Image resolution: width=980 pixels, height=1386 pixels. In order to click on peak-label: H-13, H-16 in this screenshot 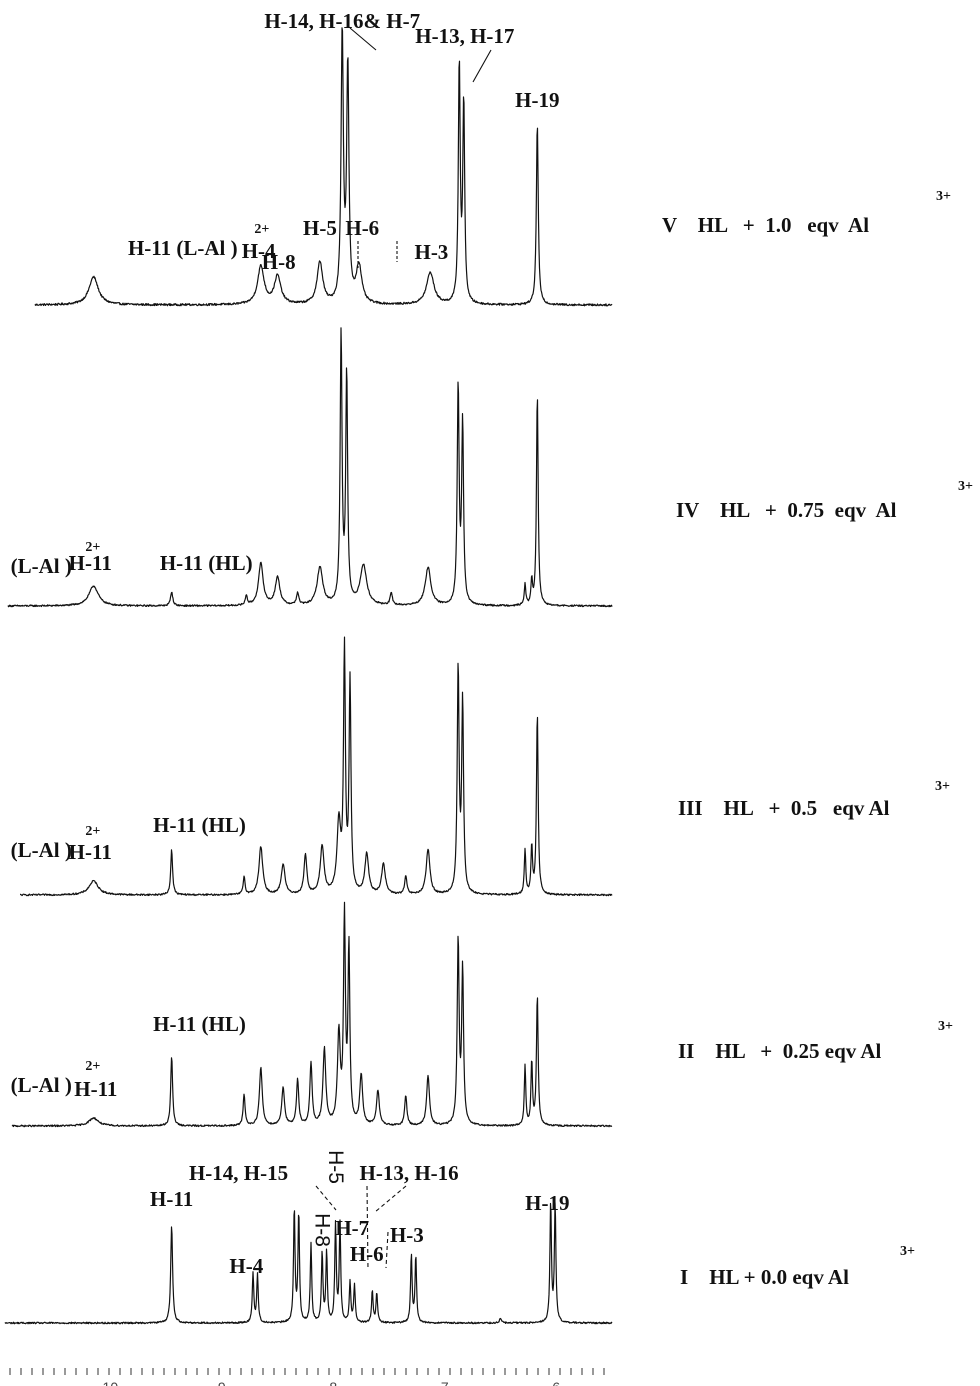, I will do `click(409, 1173)`.